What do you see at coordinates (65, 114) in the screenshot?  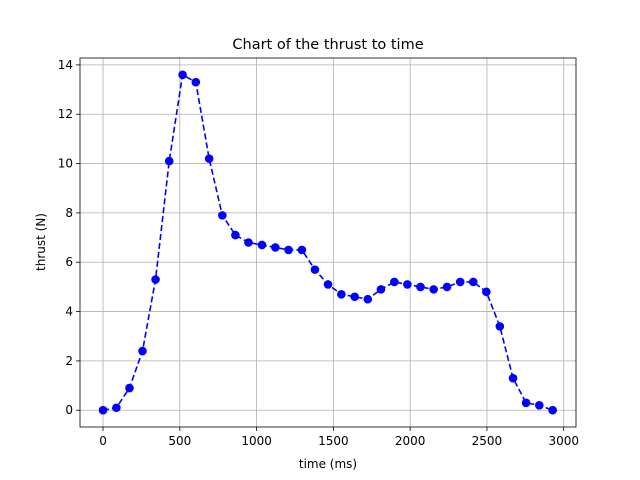 I see `y-tick-label: 12` at bounding box center [65, 114].